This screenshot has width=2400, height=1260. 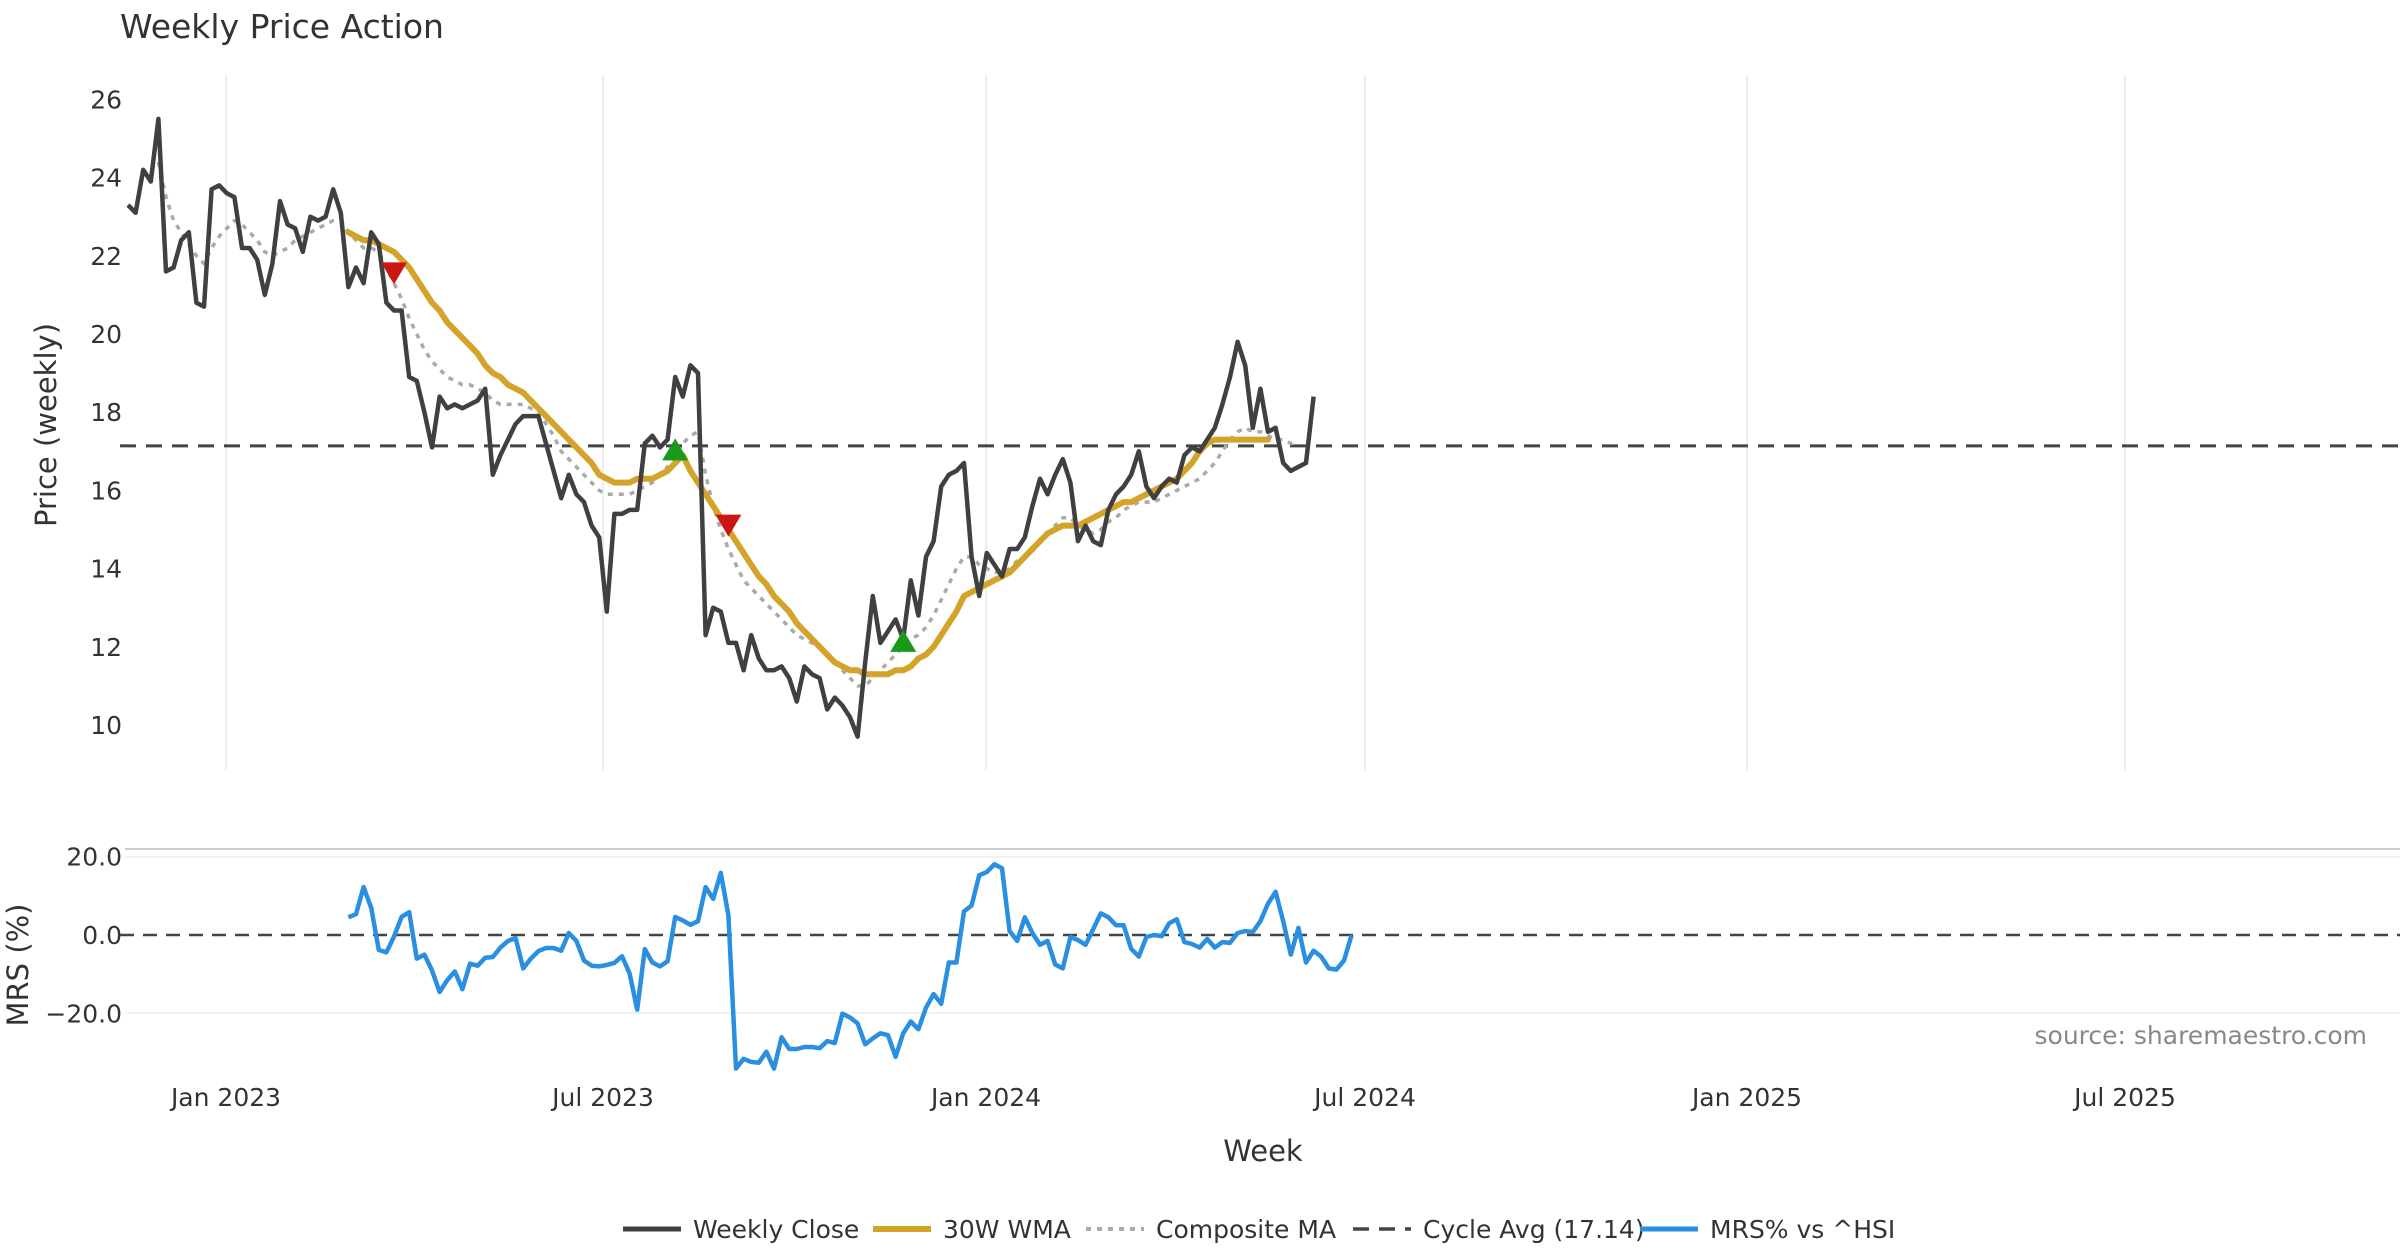 What do you see at coordinates (106, 99) in the screenshot?
I see `price-y-tick-26: 26` at bounding box center [106, 99].